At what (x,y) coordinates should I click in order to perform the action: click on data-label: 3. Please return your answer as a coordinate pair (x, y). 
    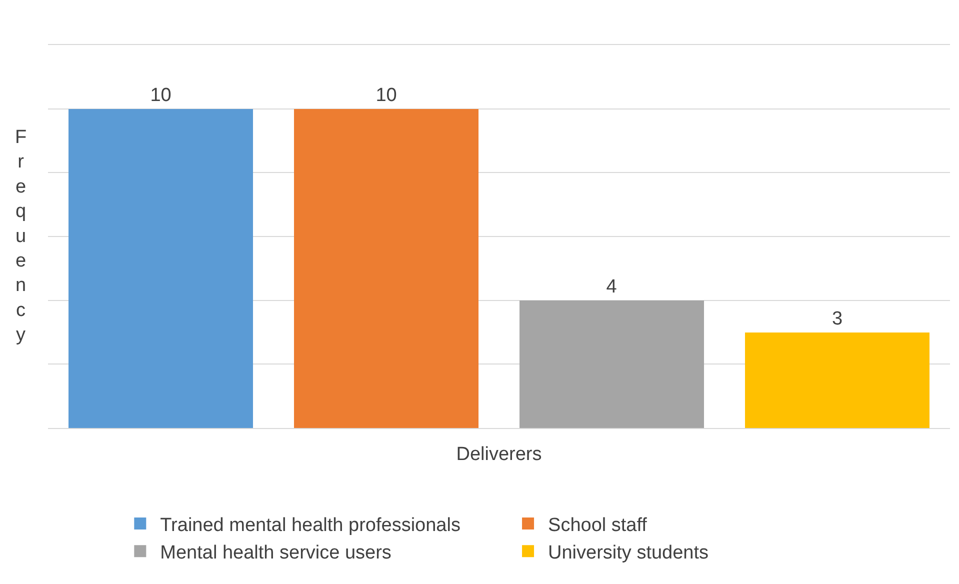
    Looking at the image, I should click on (837, 319).